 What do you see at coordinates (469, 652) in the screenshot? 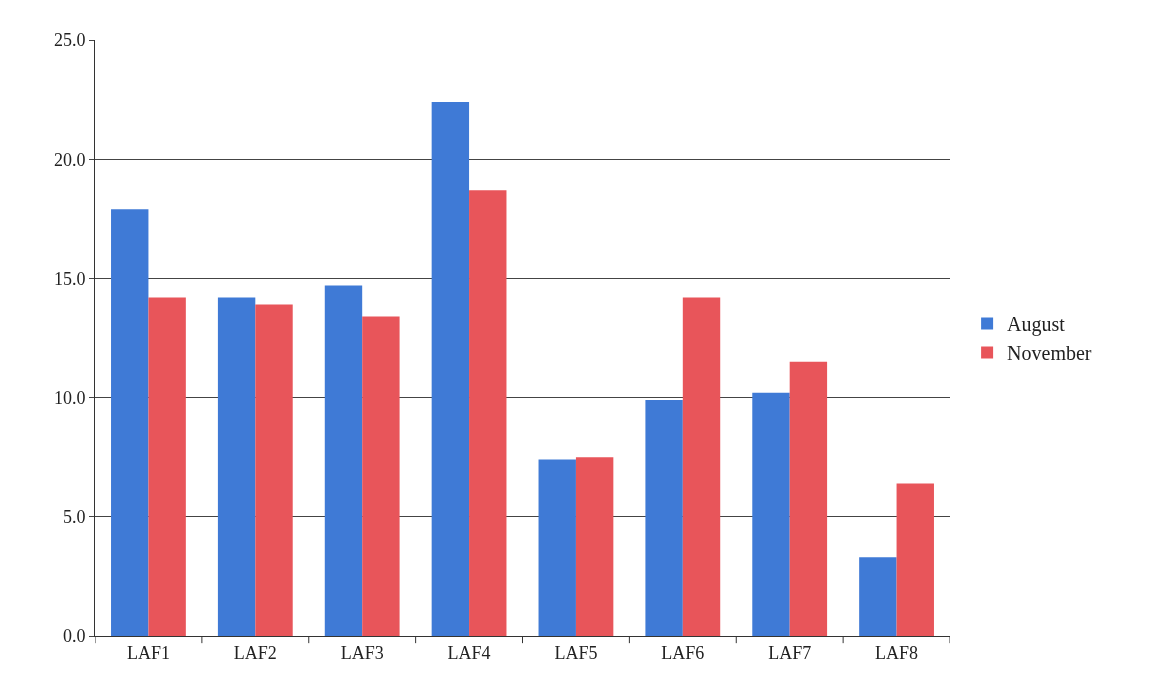
I see `x-tick-label: LAF4` at bounding box center [469, 652].